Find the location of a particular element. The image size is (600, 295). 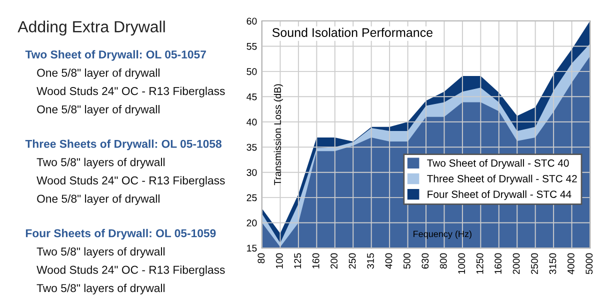

legend-label: Two Sheet of Drywall - STC 40 is located at coordinates (498, 164).